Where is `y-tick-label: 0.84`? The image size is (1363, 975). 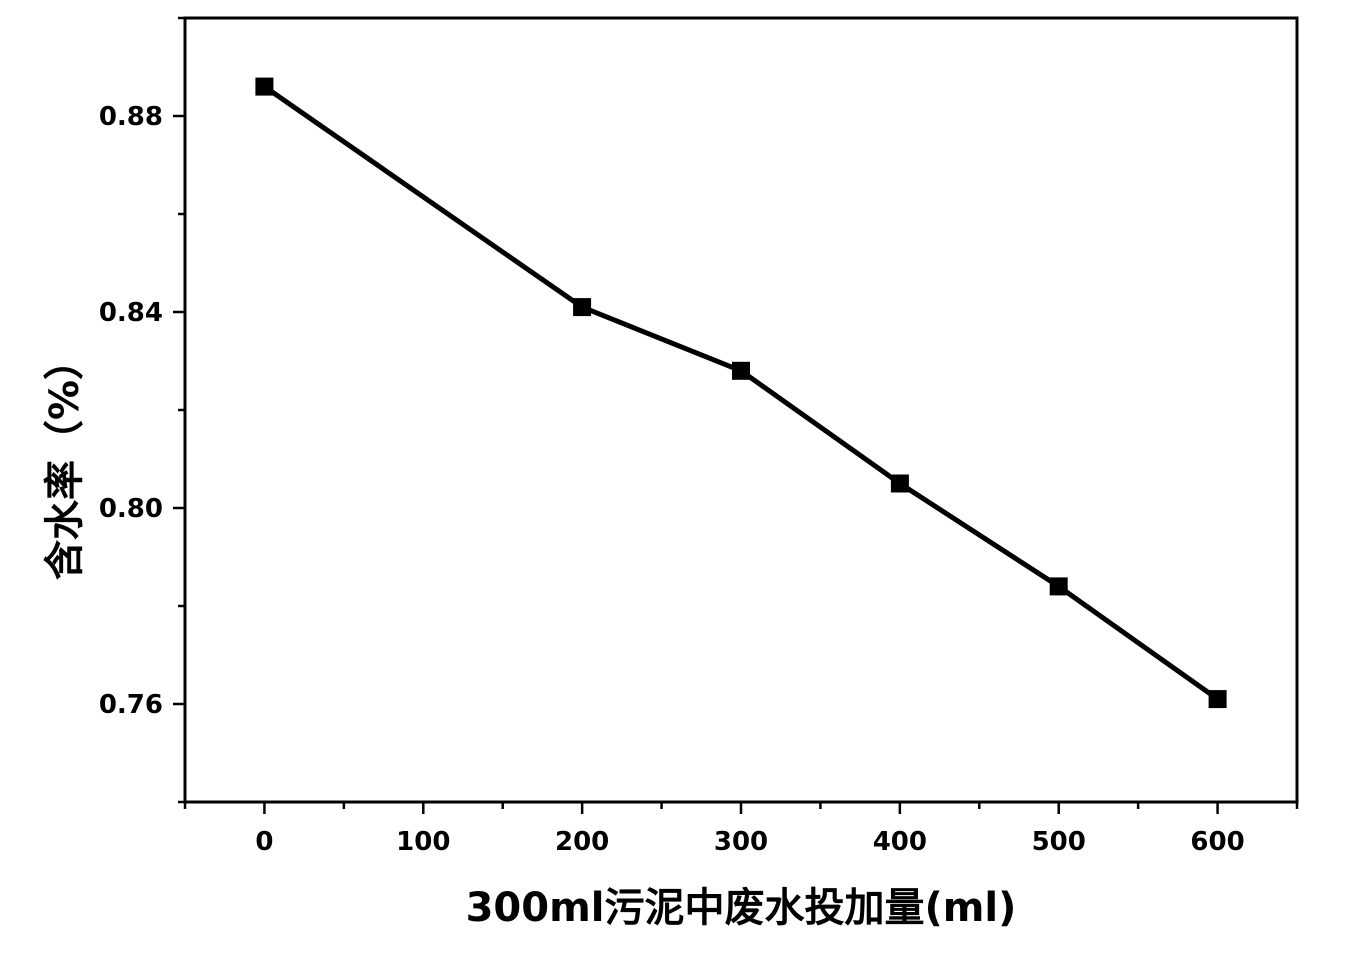 y-tick-label: 0.84 is located at coordinates (131, 313).